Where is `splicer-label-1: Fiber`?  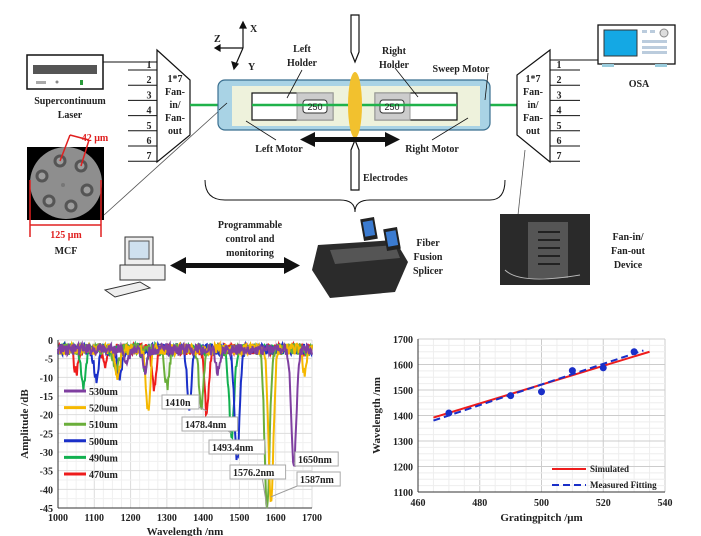
splicer-label-1: Fiber is located at coordinates (428, 243).